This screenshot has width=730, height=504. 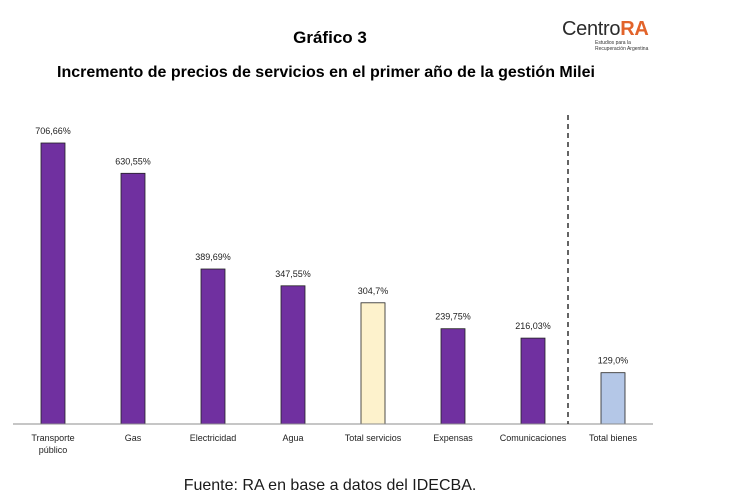 I want to click on category-label-6: Comunicaciones, so click(x=533, y=438).